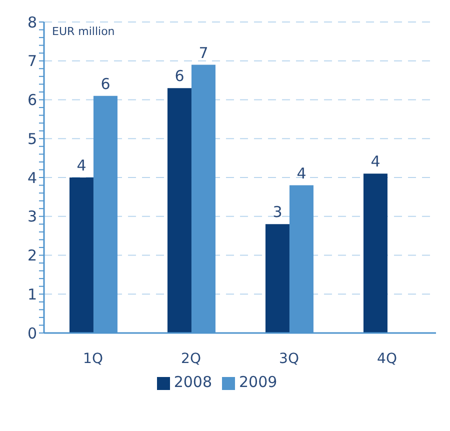  Describe the element at coordinates (289, 358) in the screenshot. I see `x-tick-label: 3Q` at that location.